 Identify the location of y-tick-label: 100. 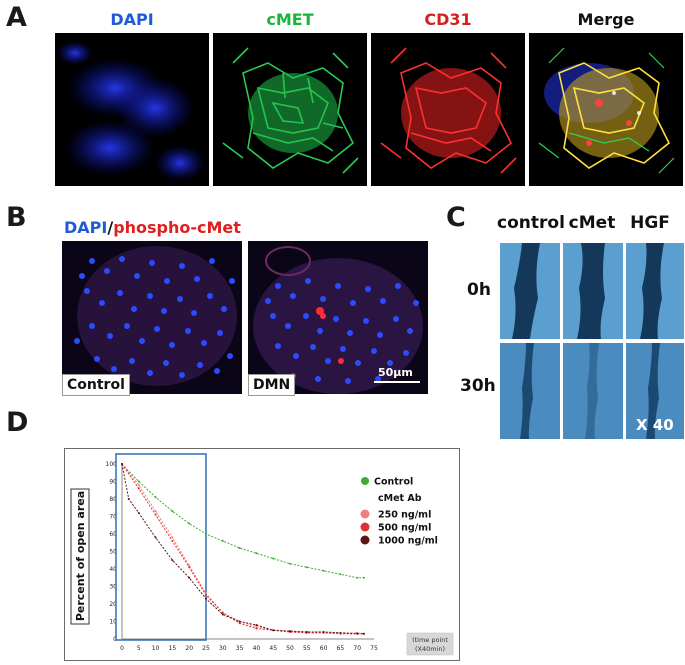
(112, 464).